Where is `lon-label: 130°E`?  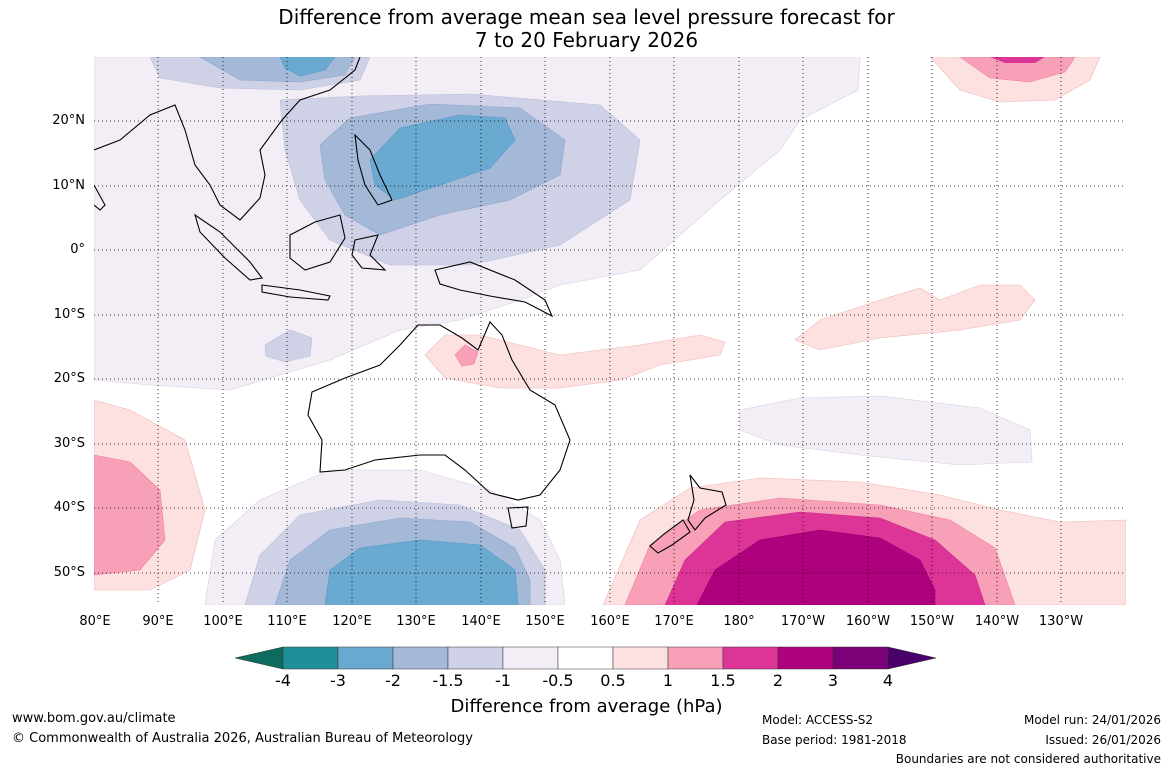 lon-label: 130°E is located at coordinates (416, 621).